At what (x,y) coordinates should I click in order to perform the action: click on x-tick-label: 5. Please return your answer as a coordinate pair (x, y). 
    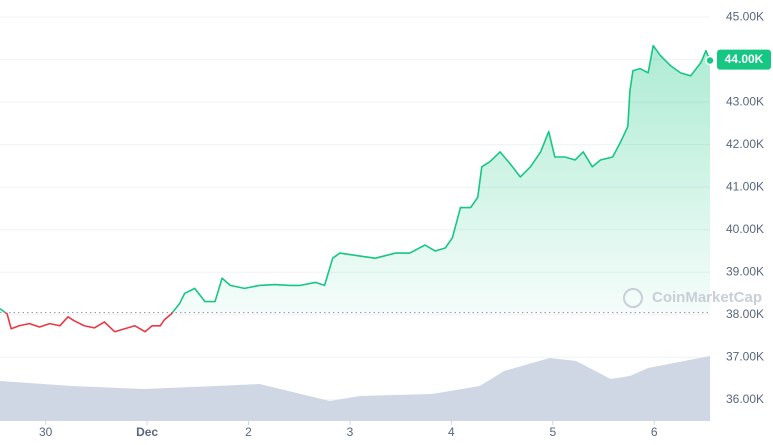
    Looking at the image, I should click on (552, 432).